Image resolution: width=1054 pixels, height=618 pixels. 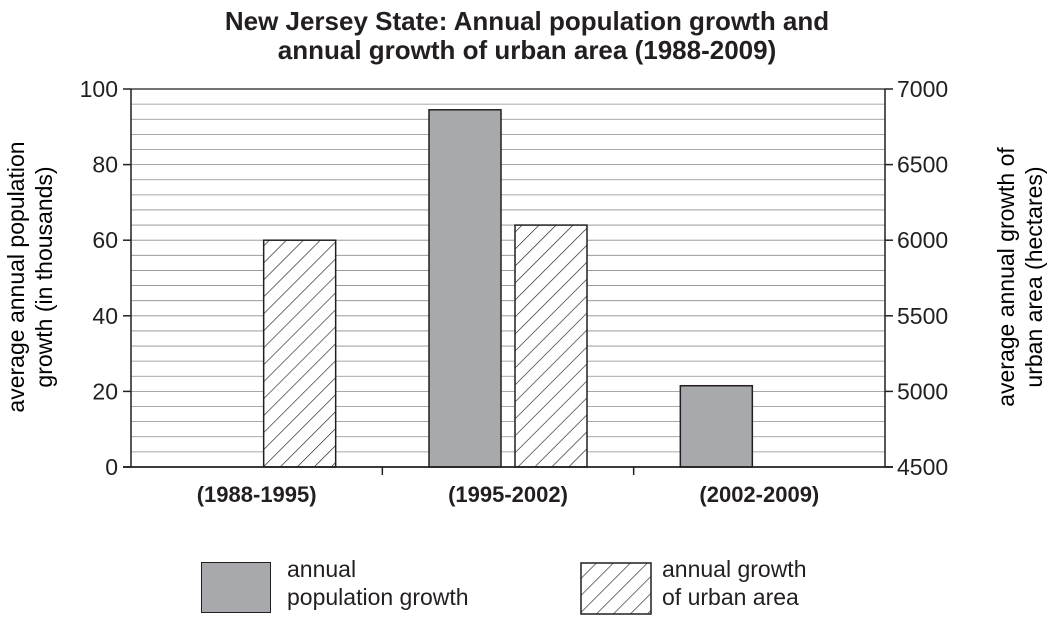 I want to click on x-tick-label: (2002-2009), so click(x=759, y=494).